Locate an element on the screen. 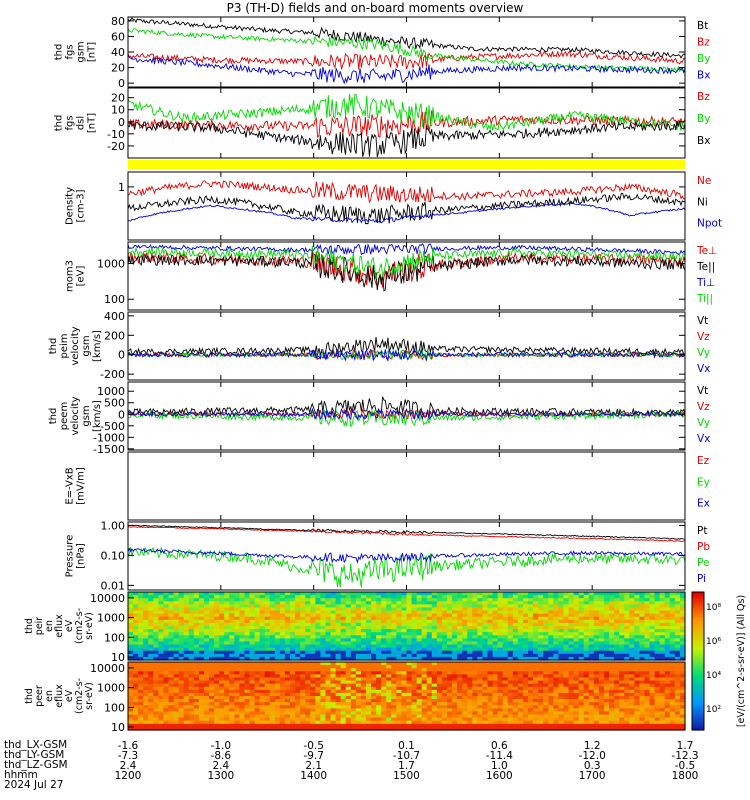 Image resolution: width=750 pixels, height=800 pixels. y-axis-label-line: [eV] is located at coordinates (81, 276).